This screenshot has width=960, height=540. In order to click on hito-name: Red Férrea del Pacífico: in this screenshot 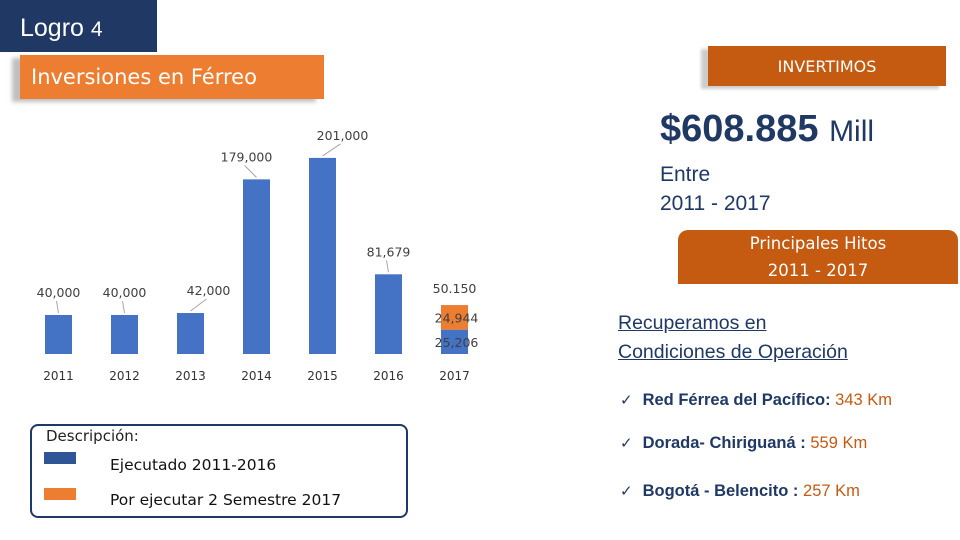, I will do `click(736, 400)`.